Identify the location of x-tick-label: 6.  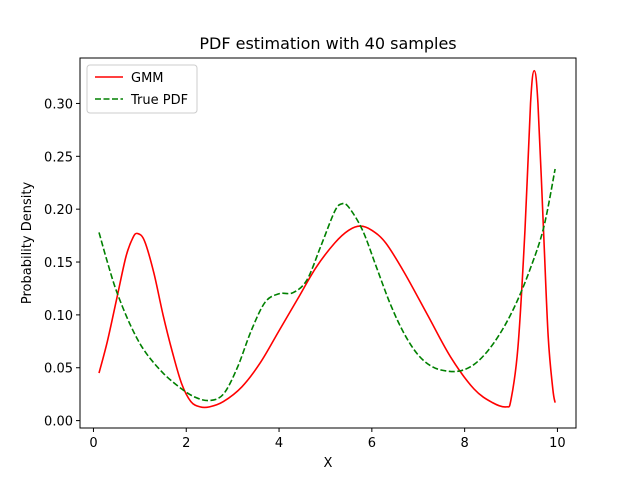
(372, 443).